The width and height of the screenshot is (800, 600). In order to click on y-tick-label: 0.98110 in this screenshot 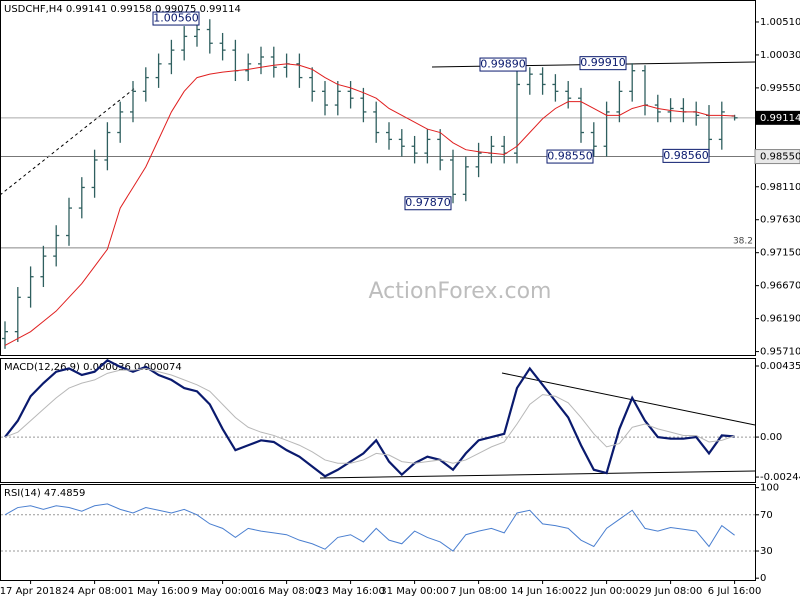, I will do `click(780, 187)`.